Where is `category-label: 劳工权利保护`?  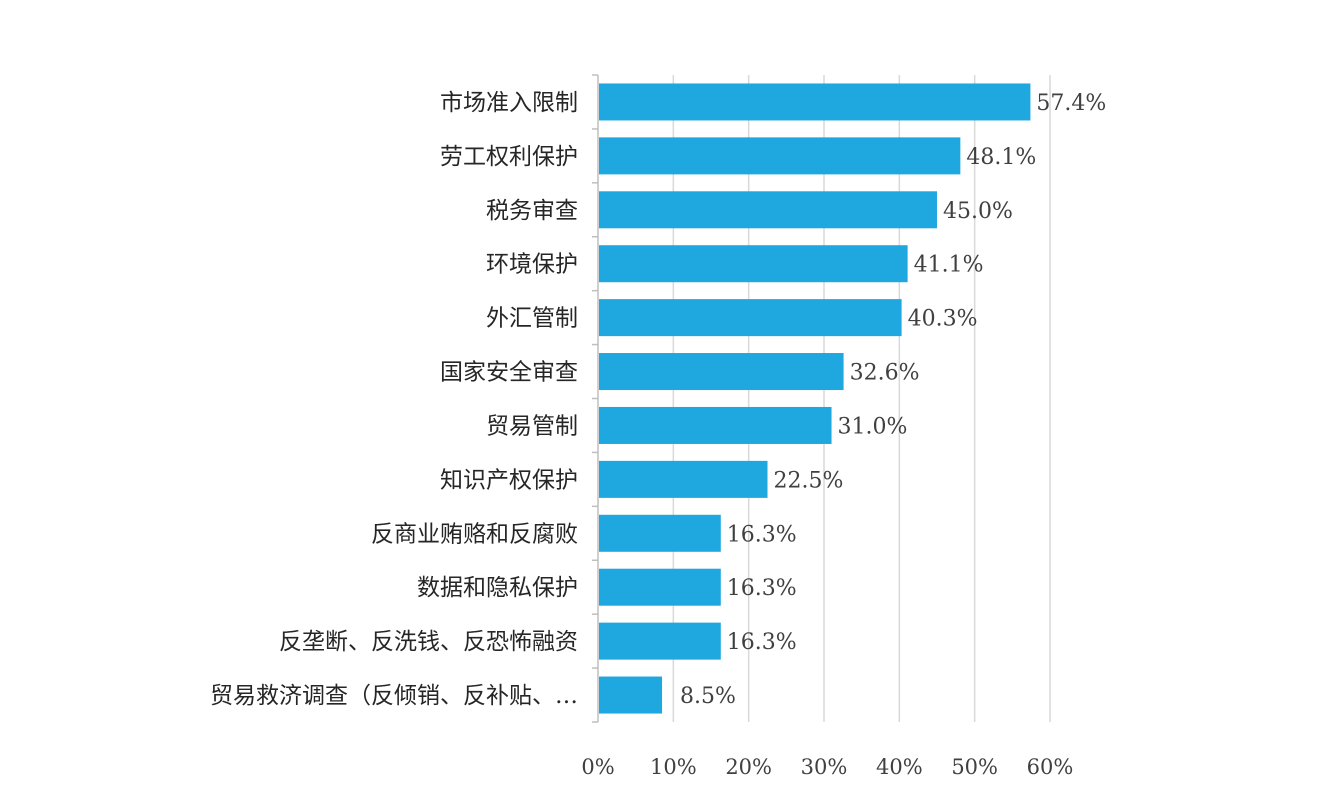 category-label: 劳工权利保护 is located at coordinates (509, 157).